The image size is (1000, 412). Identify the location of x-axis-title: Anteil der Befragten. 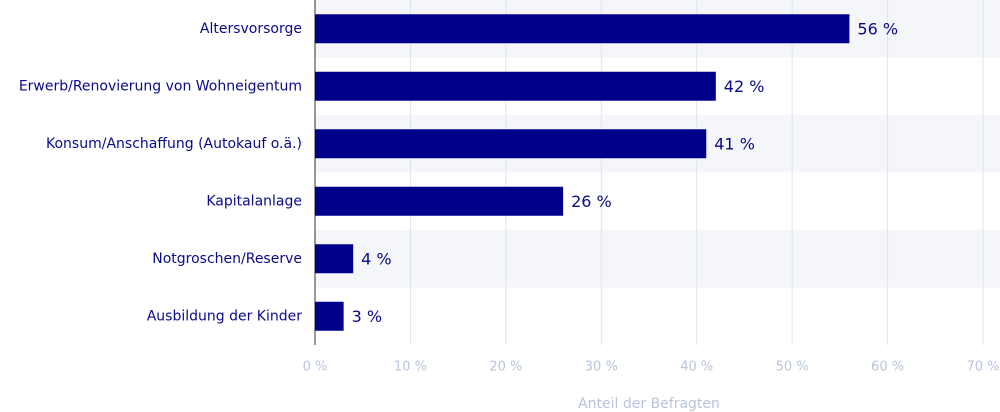
(649, 404).